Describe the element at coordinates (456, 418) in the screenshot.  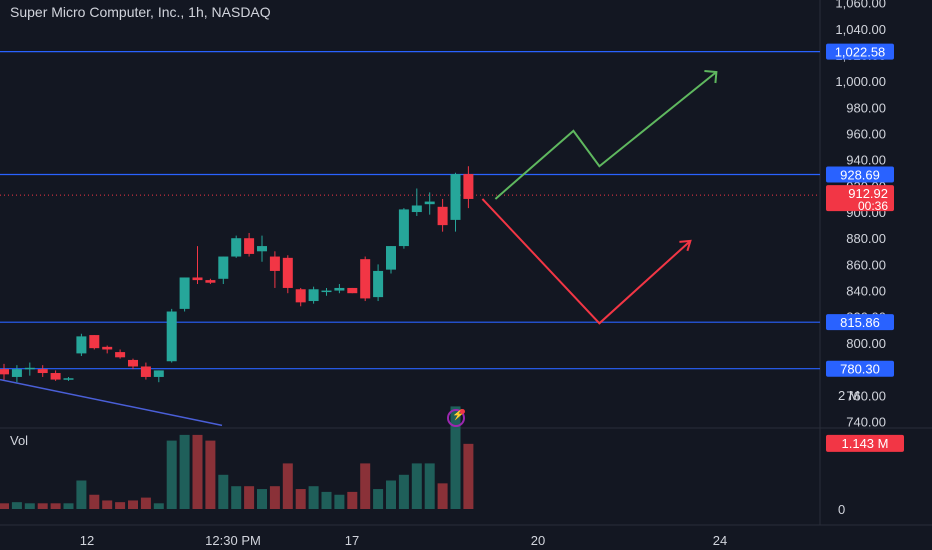
I see `alert-icon` at that location.